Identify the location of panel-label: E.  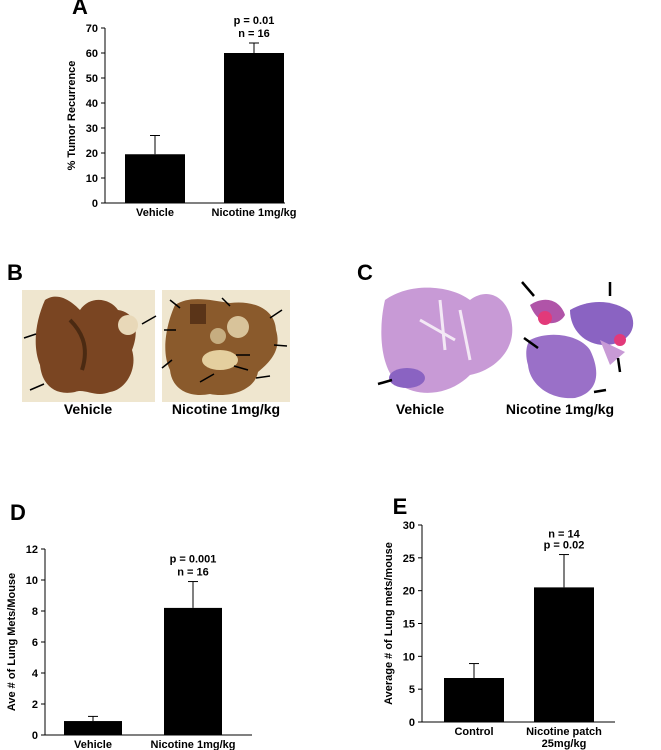
(400, 506).